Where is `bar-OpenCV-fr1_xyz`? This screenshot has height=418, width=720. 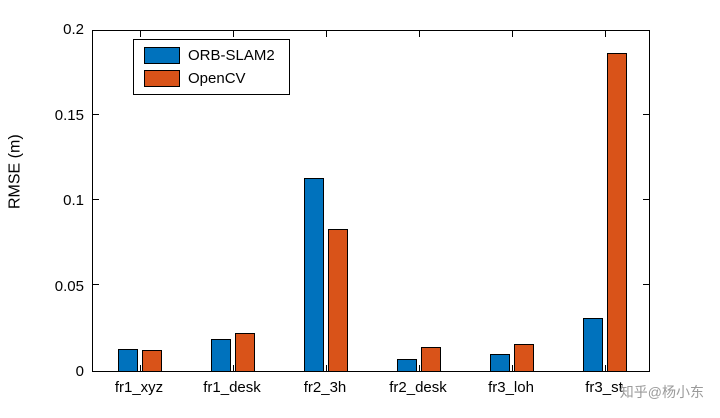 bar-OpenCV-fr1_xyz is located at coordinates (152, 360).